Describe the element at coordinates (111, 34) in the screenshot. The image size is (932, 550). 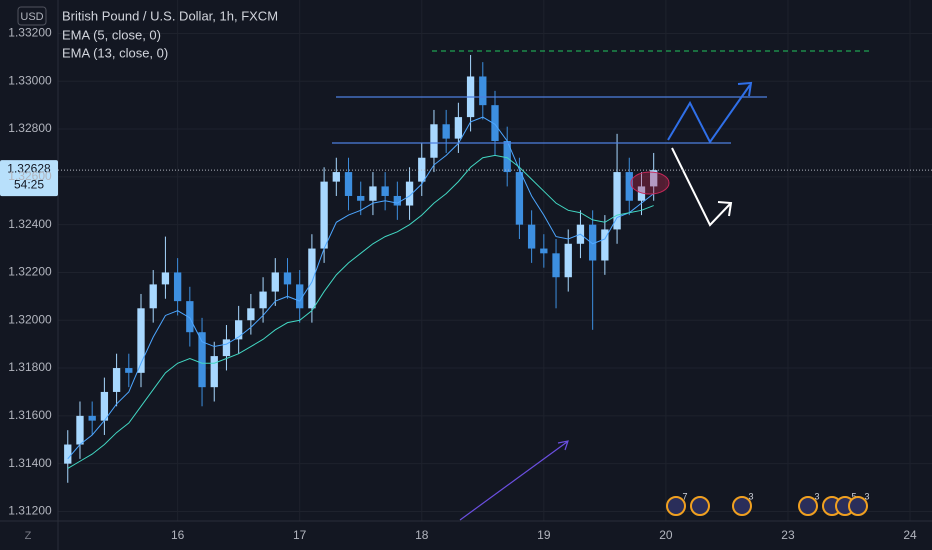
I see `legend-entry: EMA (5, close, 0)` at that location.